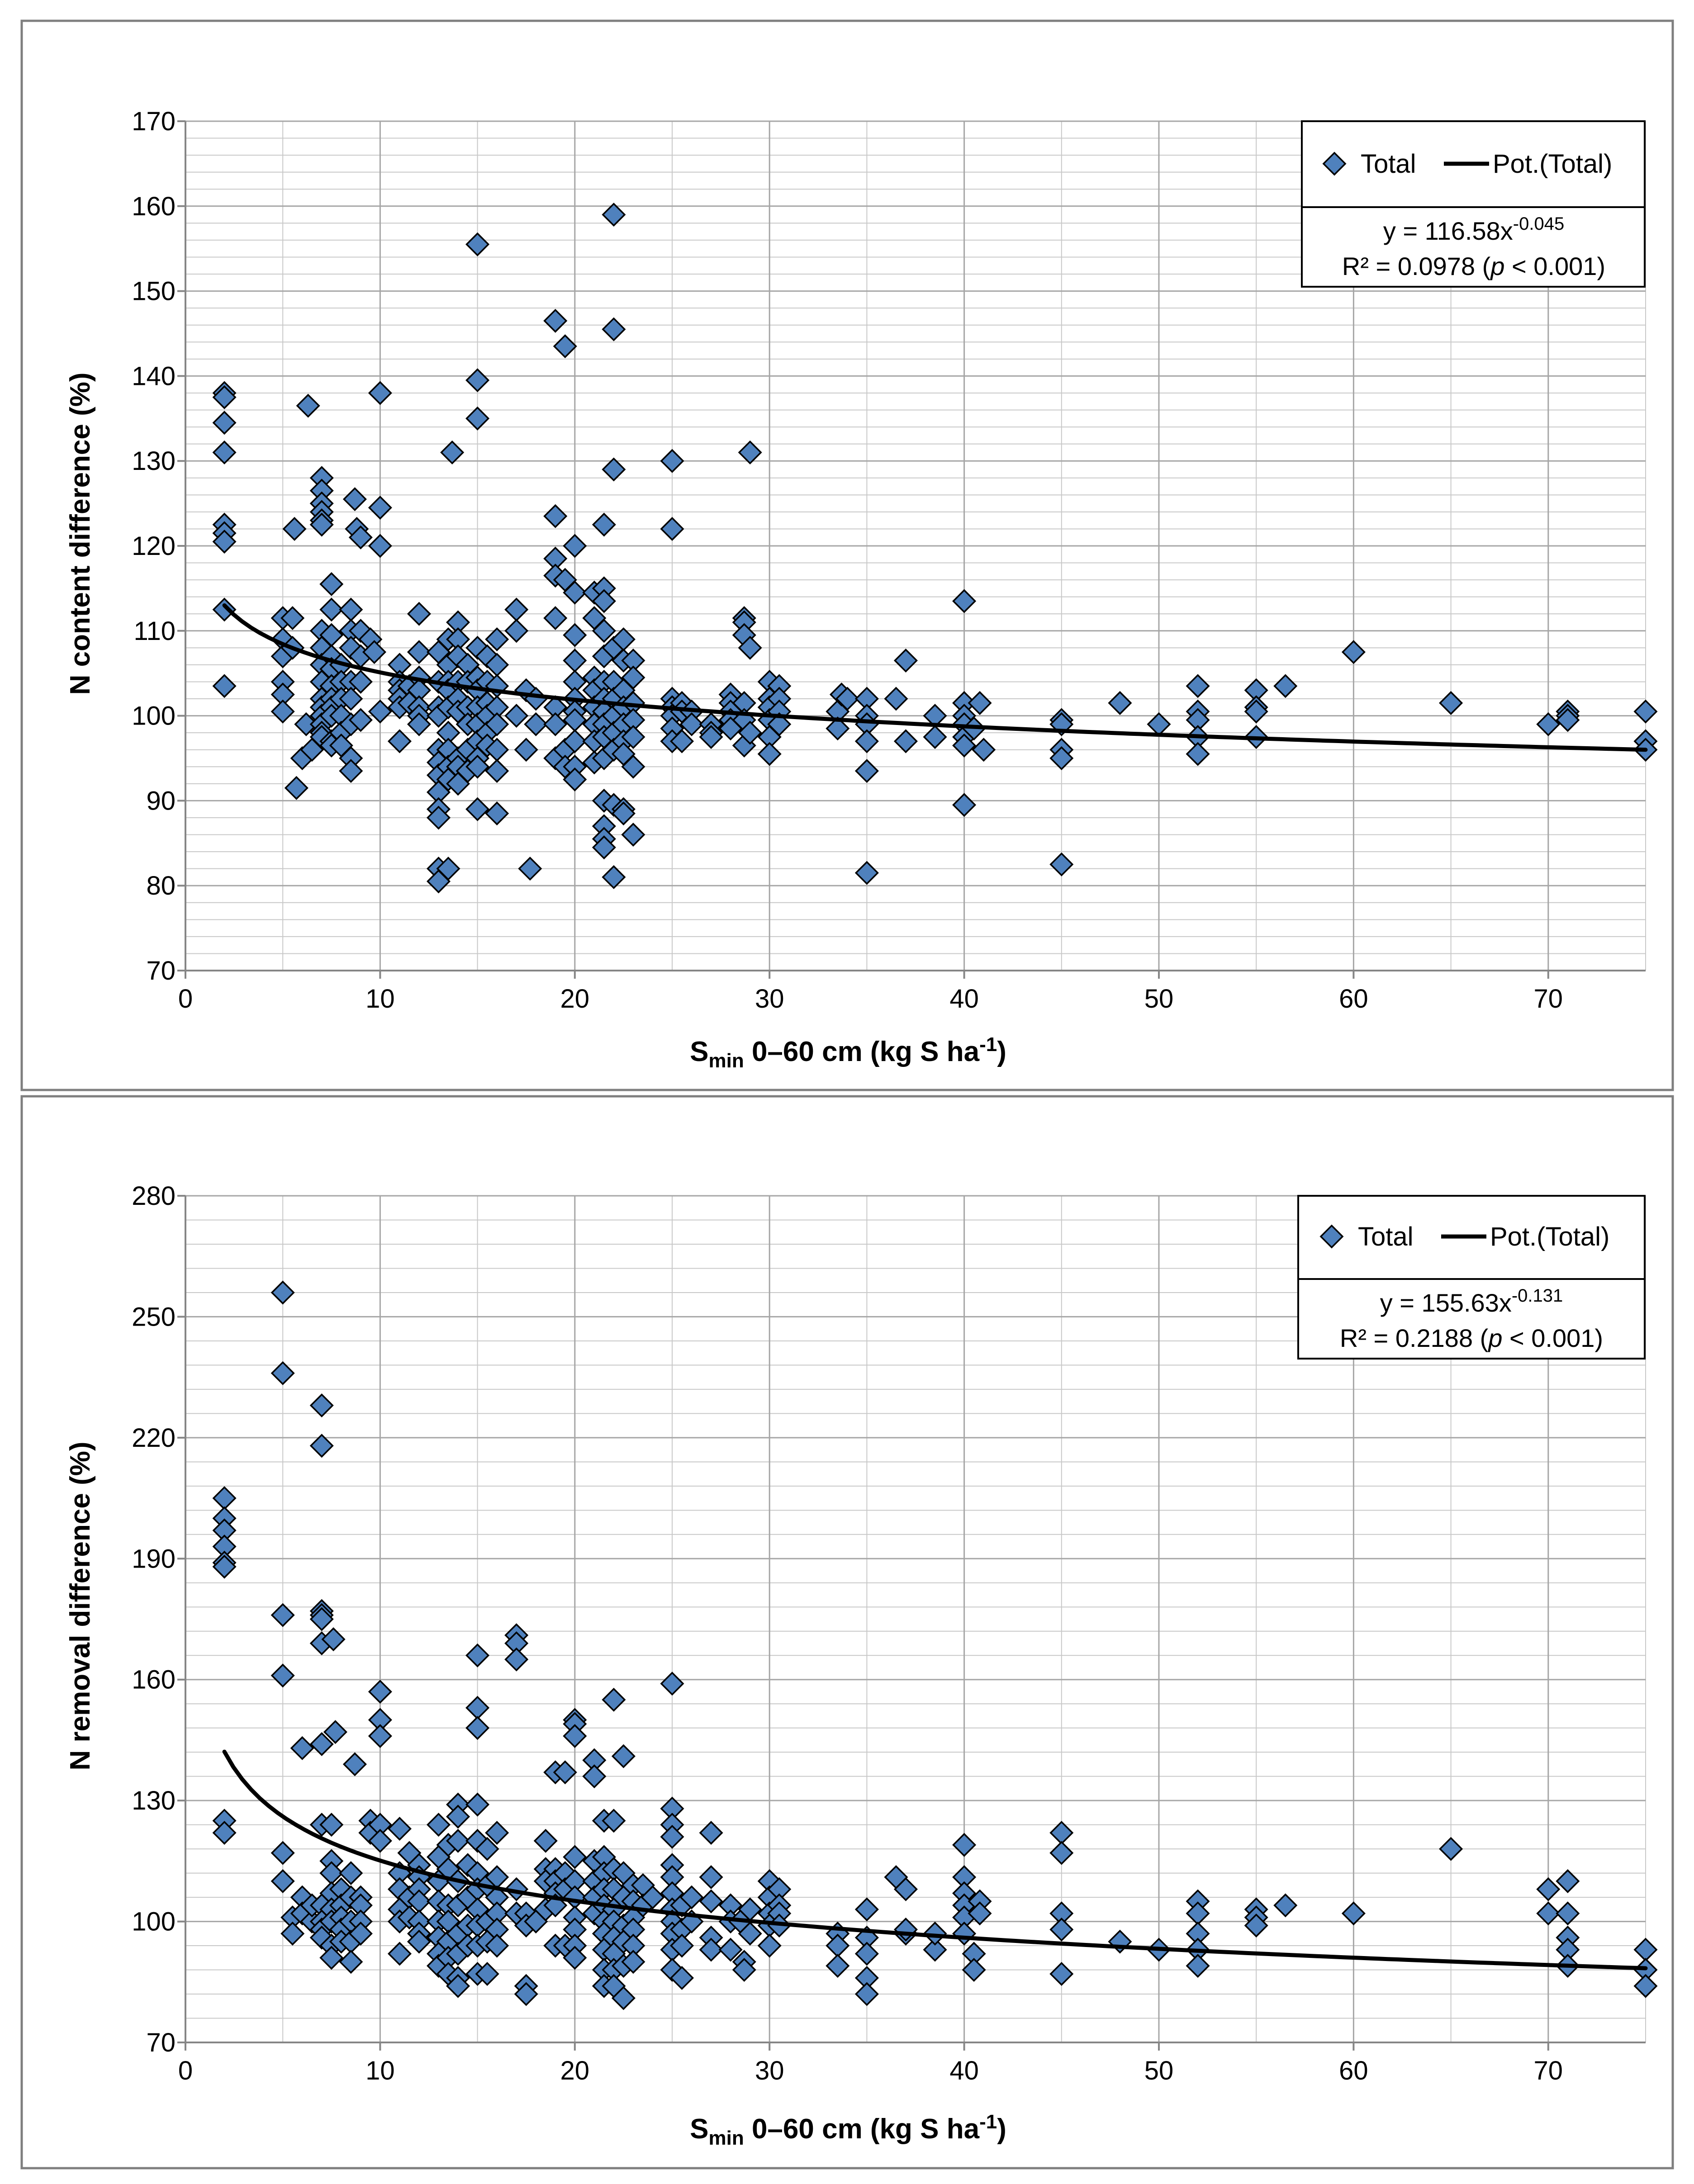 The width and height of the screenshot is (1694, 2184). I want to click on r2-p-symbol: p, so click(1497, 266).